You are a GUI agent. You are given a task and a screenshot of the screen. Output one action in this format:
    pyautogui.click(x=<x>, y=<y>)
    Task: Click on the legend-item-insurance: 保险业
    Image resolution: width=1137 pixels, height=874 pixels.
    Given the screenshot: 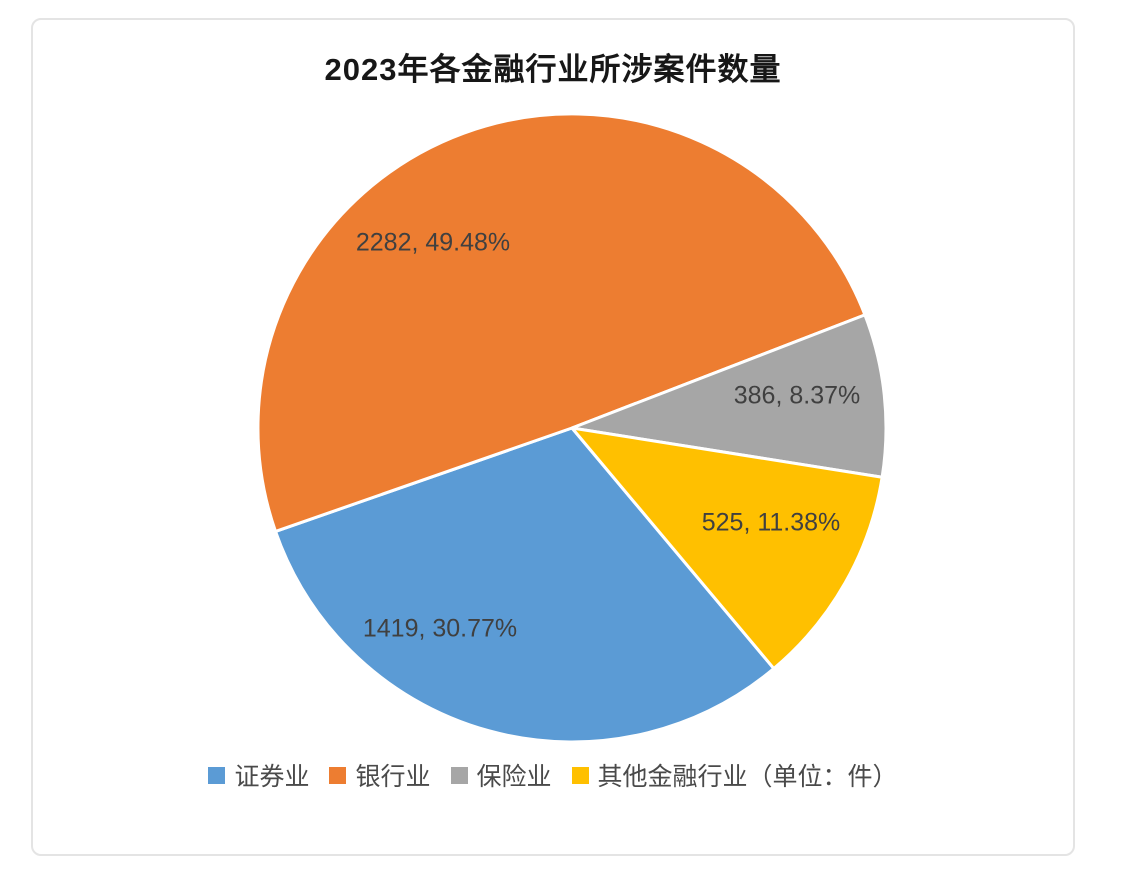 What is the action you would take?
    pyautogui.click(x=501, y=775)
    